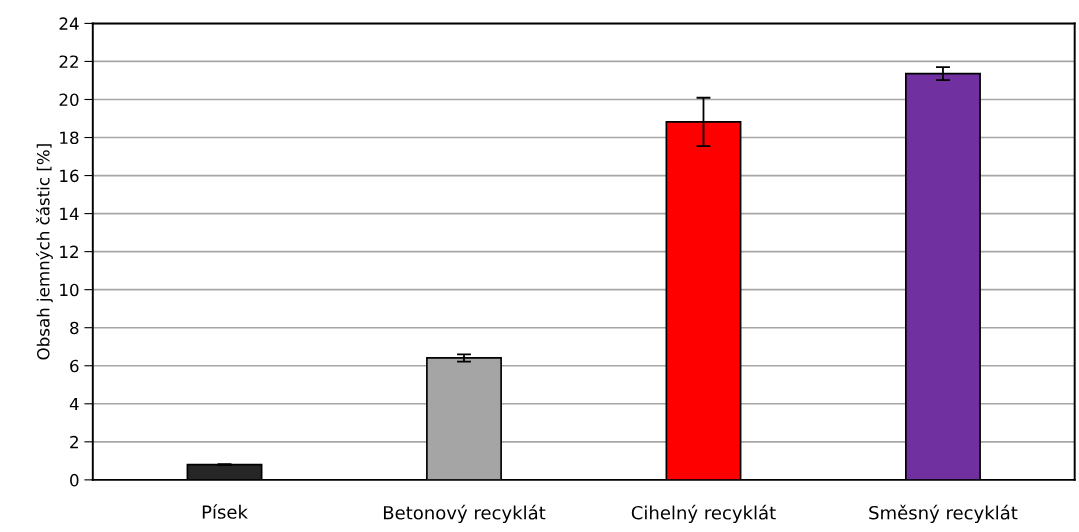  Describe the element at coordinates (69, 213) in the screenshot. I see `y-tick-label: 14` at that location.